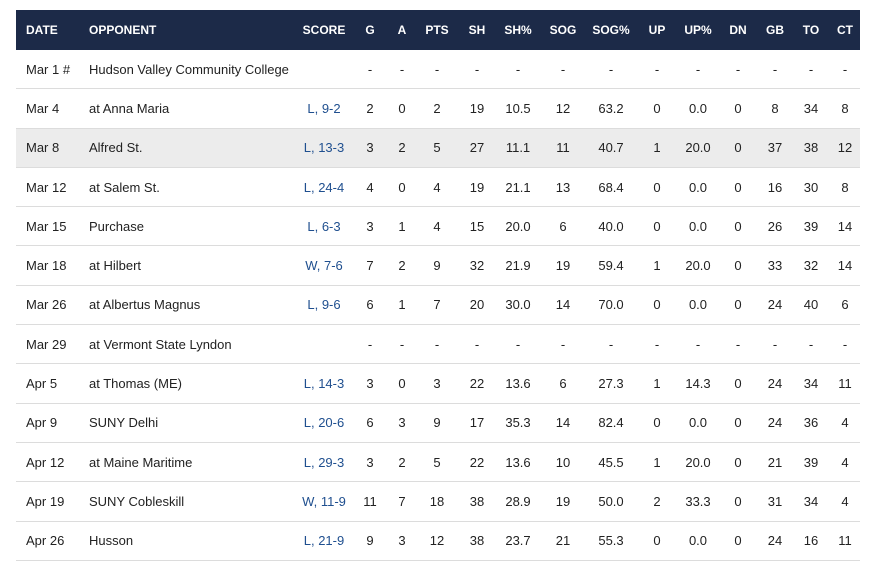 This screenshot has height=575, width=887. I want to click on score-link: L, 9-6, so click(324, 305).